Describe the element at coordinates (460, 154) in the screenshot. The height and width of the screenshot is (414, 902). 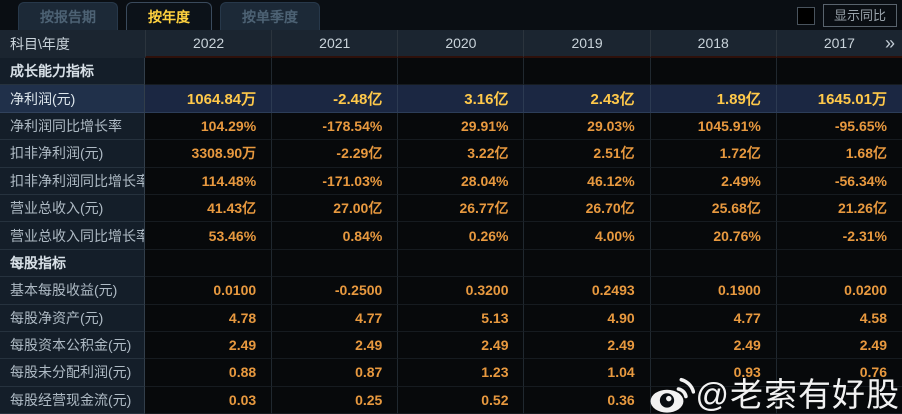
I see `cell-value: 3.22亿` at that location.